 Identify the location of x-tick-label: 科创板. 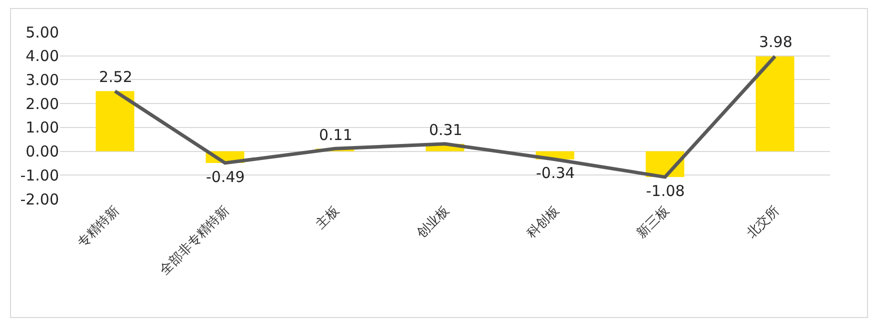
(543, 222).